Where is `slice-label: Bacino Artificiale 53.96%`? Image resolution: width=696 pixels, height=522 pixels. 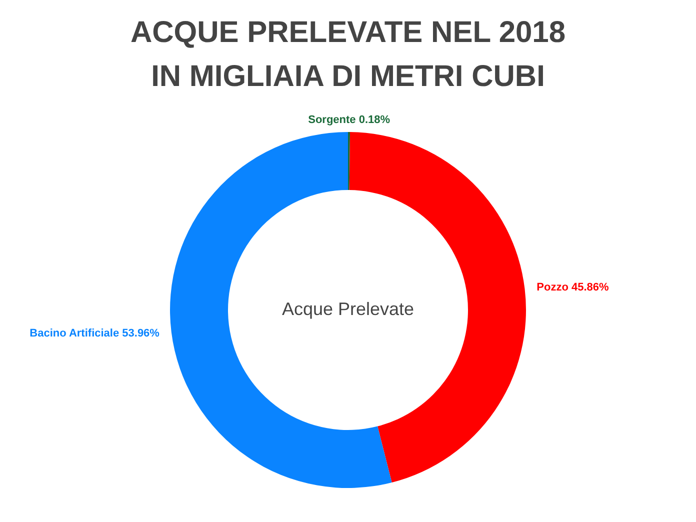 slice-label: Bacino Artificiale 53.96% is located at coordinates (95, 334).